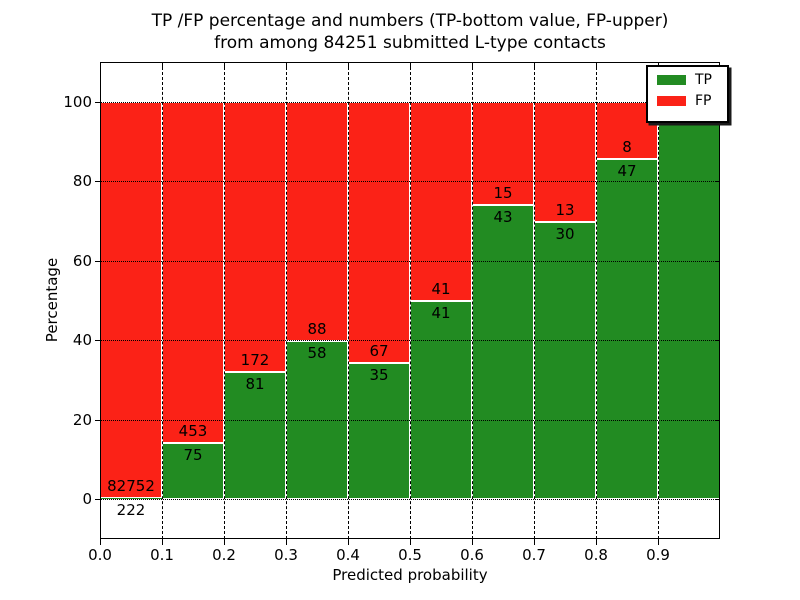 The image size is (800, 600). I want to click on legend-swatch-tp, so click(671, 80).